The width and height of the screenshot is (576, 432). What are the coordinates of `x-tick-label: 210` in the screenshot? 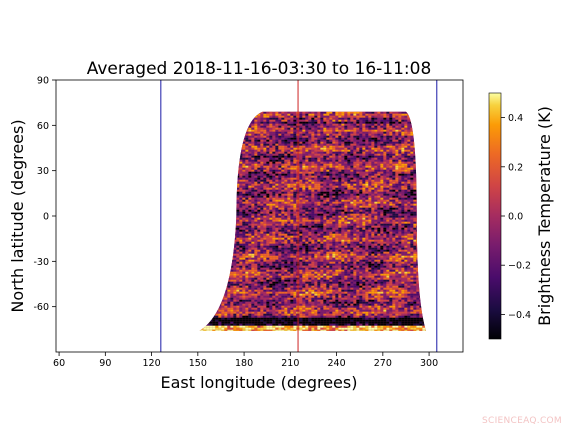 It's located at (290, 363).